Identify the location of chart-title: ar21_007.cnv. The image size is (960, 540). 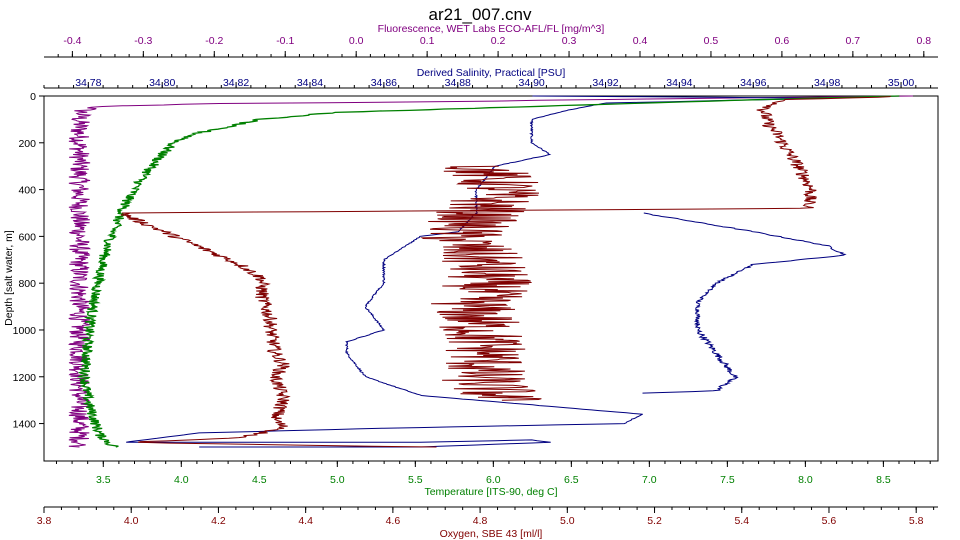
(480, 14).